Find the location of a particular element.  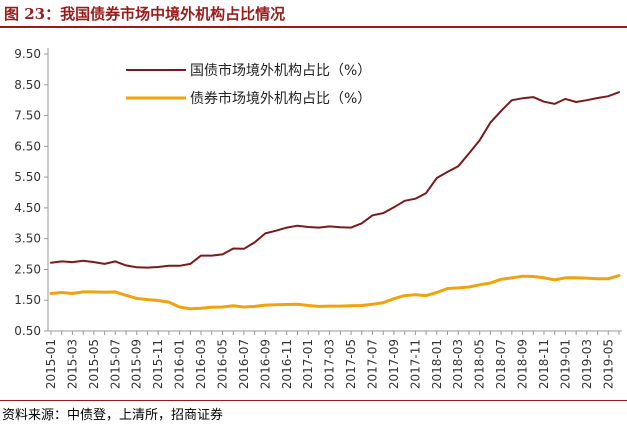

x-tick-label: 2016-05 is located at coordinates (222, 364).